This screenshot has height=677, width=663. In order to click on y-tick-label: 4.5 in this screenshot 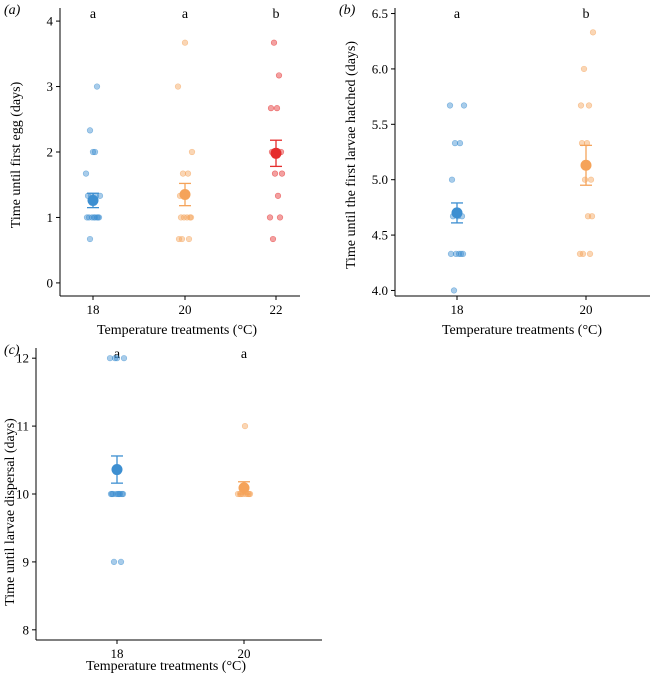, I will do `click(380, 235)`.